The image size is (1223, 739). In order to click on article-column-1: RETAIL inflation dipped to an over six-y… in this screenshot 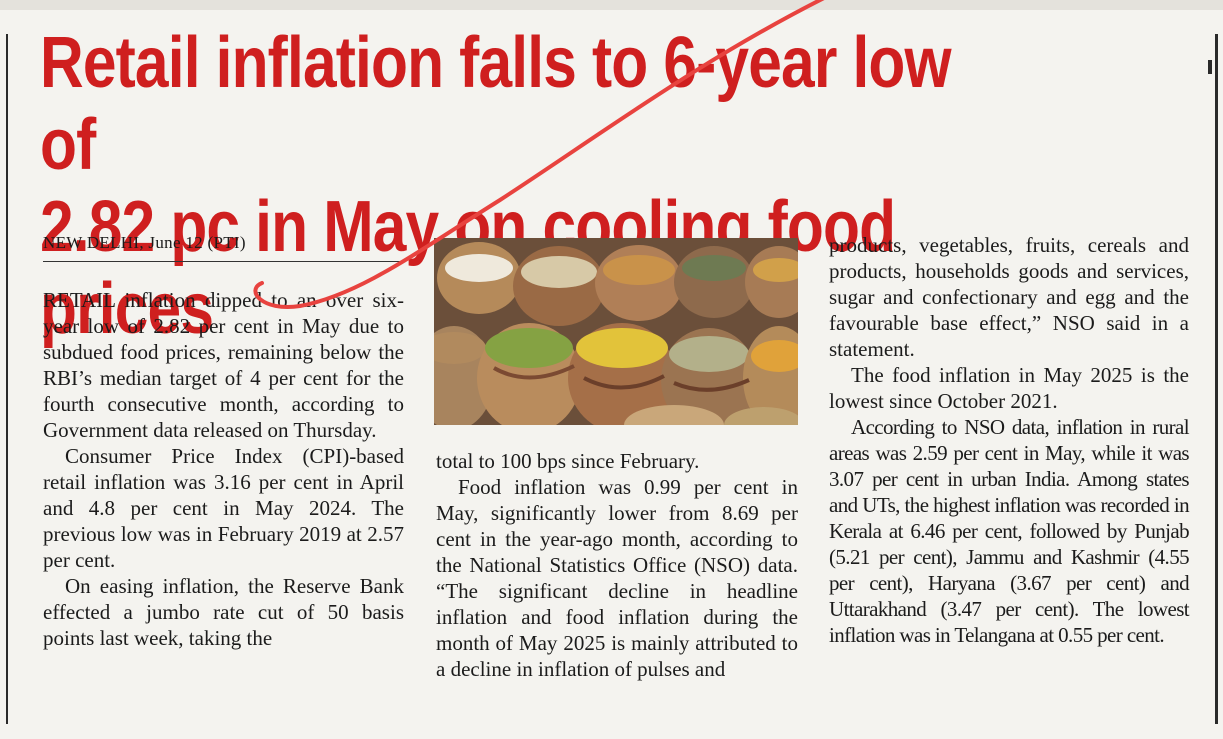, I will do `click(223, 469)`.